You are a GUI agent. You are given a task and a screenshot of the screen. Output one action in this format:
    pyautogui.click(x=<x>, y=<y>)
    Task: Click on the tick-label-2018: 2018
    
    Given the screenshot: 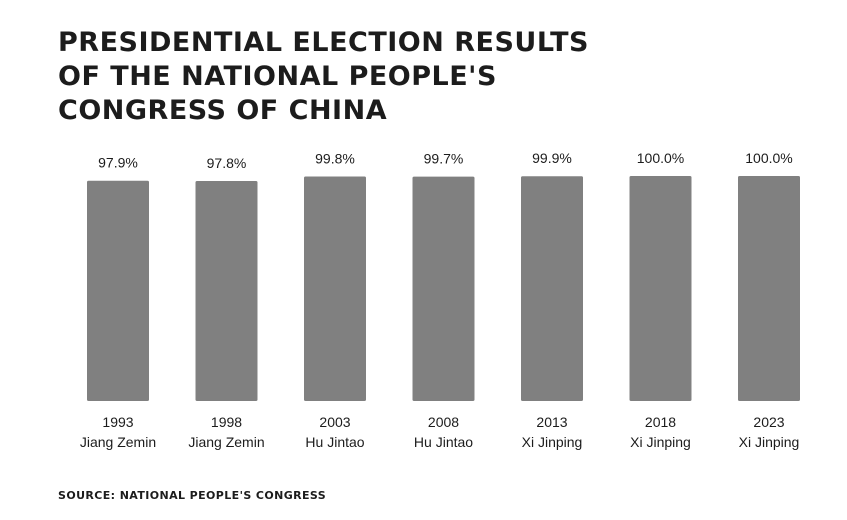 What is the action you would take?
    pyautogui.click(x=660, y=422)
    